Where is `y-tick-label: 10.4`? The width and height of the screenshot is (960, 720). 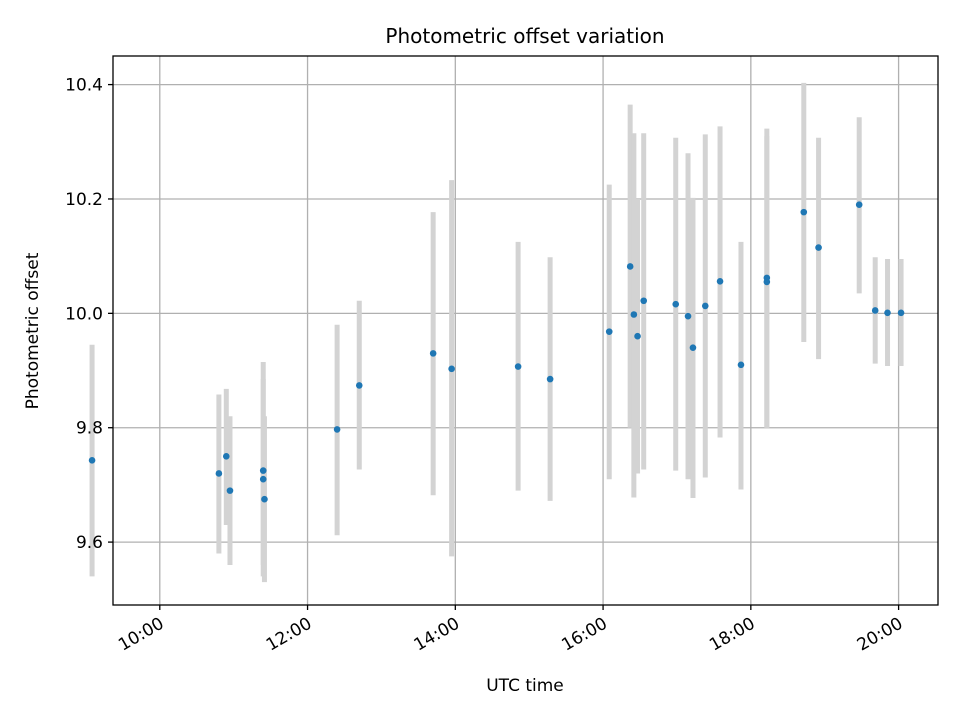
y-tick-label: 10.4 is located at coordinates (84, 86).